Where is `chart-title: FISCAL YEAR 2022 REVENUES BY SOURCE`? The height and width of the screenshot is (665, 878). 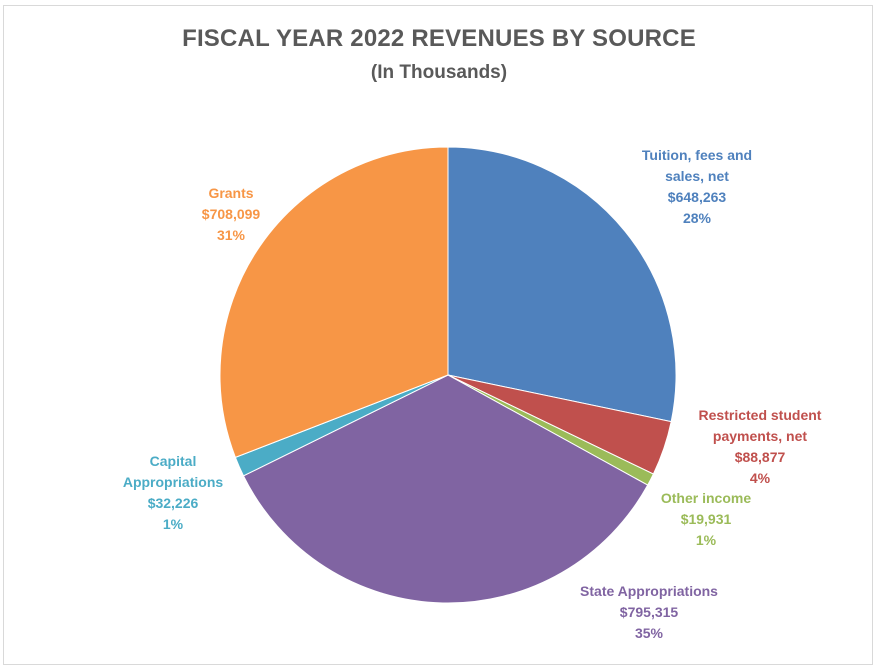
chart-title: FISCAL YEAR 2022 REVENUES BY SOURCE is located at coordinates (439, 38).